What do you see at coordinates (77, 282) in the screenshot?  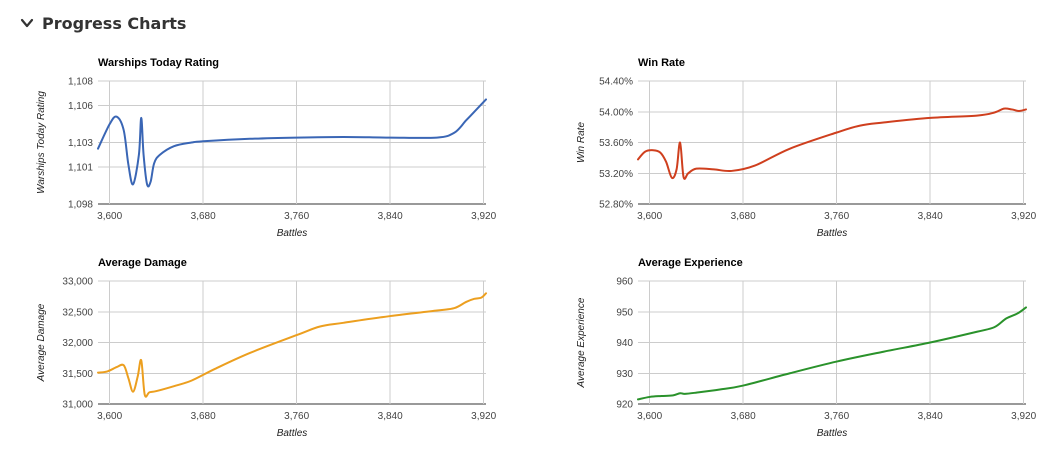 I see `y-tick-label: 33,000` at bounding box center [77, 282].